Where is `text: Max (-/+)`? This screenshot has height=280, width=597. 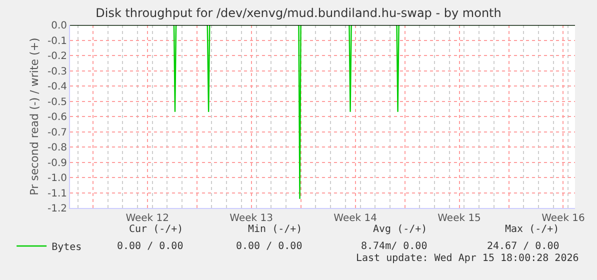 text: Max (-/+) is located at coordinates (532, 229).